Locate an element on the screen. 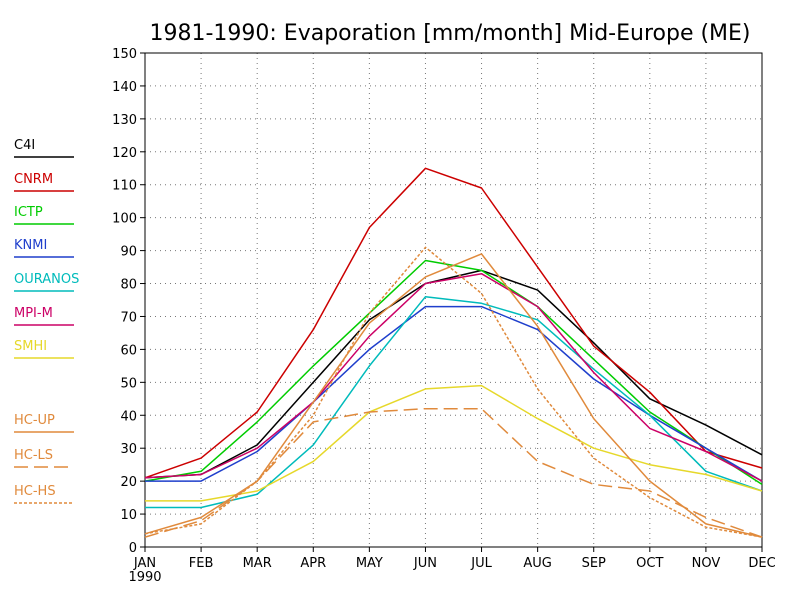 The height and width of the screenshot is (600, 800). legend-label-ictp: ICTP is located at coordinates (28, 212).